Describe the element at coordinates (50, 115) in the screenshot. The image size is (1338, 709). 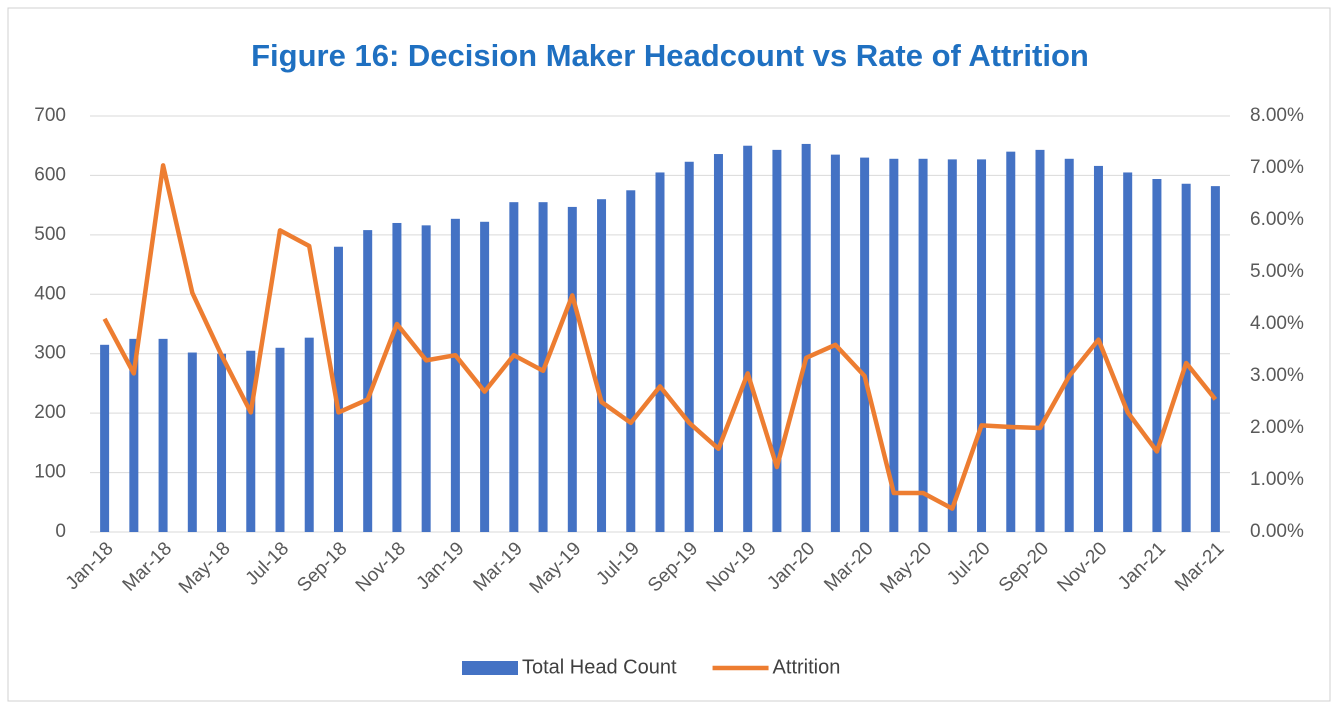
I see `y-tick-label: 700` at that location.